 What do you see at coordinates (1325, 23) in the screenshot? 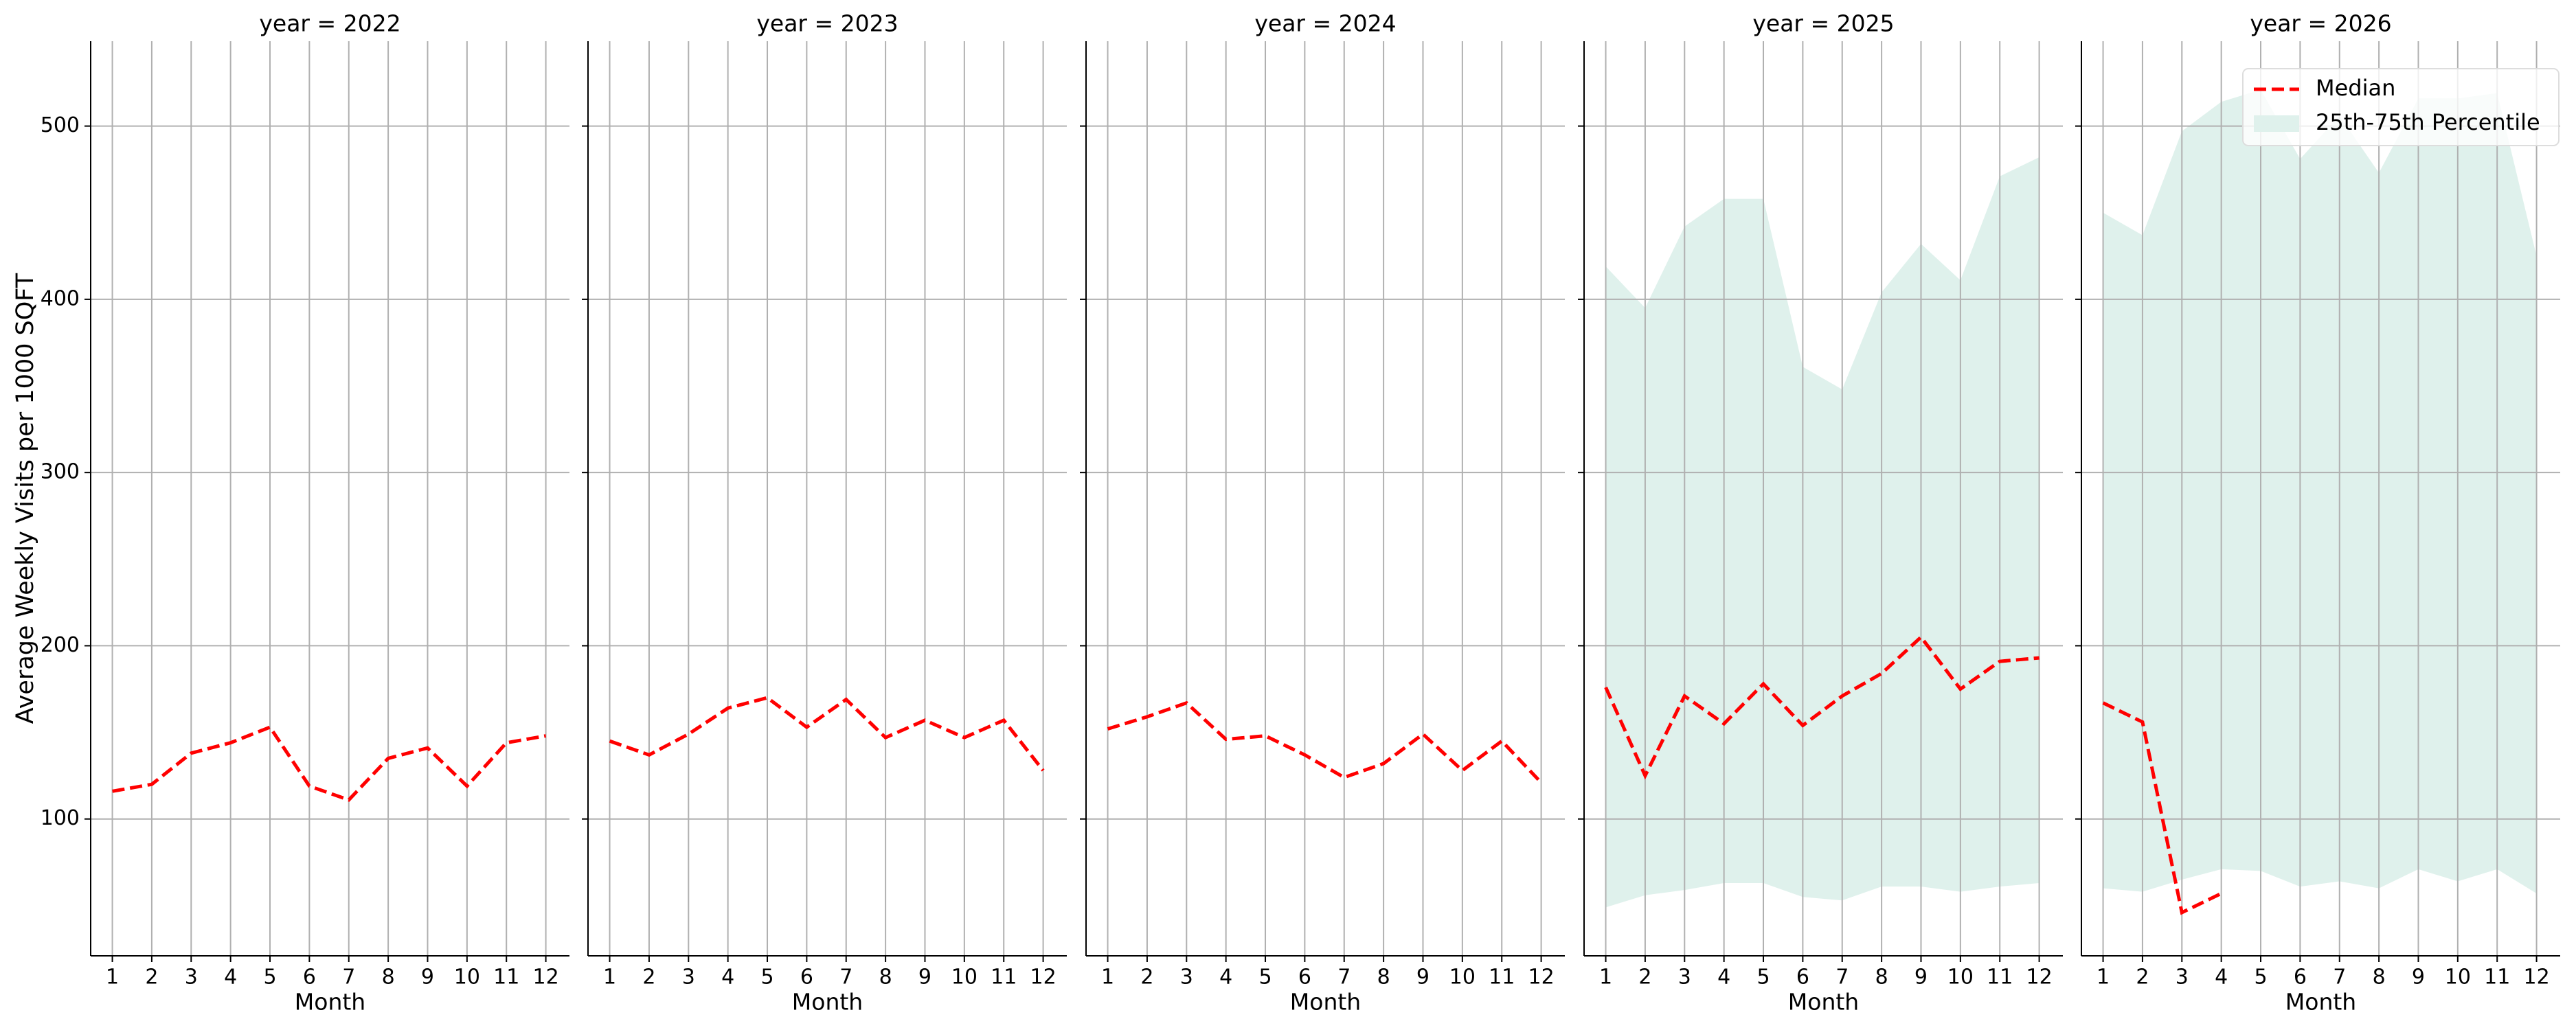
I see `facet-title: year = 2024` at bounding box center [1325, 23].